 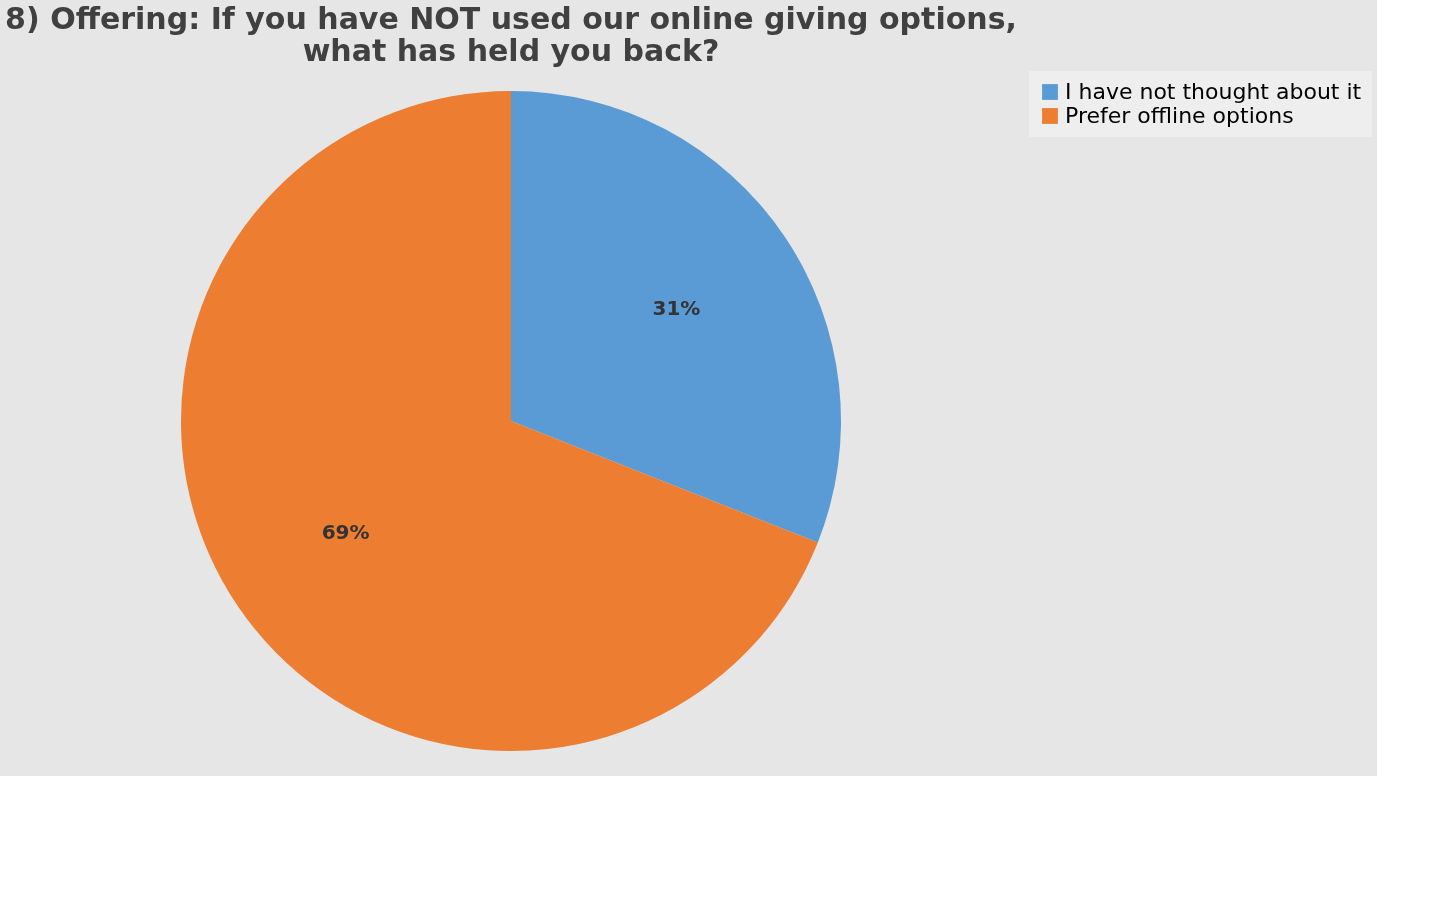 What do you see at coordinates (676, 307) in the screenshot?
I see `data-label: 31%` at bounding box center [676, 307].